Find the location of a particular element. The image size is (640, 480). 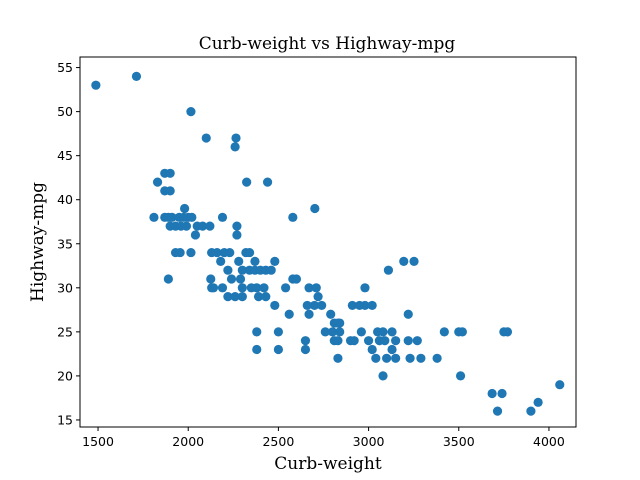

y-tick-label: 30 is located at coordinates (65, 287).